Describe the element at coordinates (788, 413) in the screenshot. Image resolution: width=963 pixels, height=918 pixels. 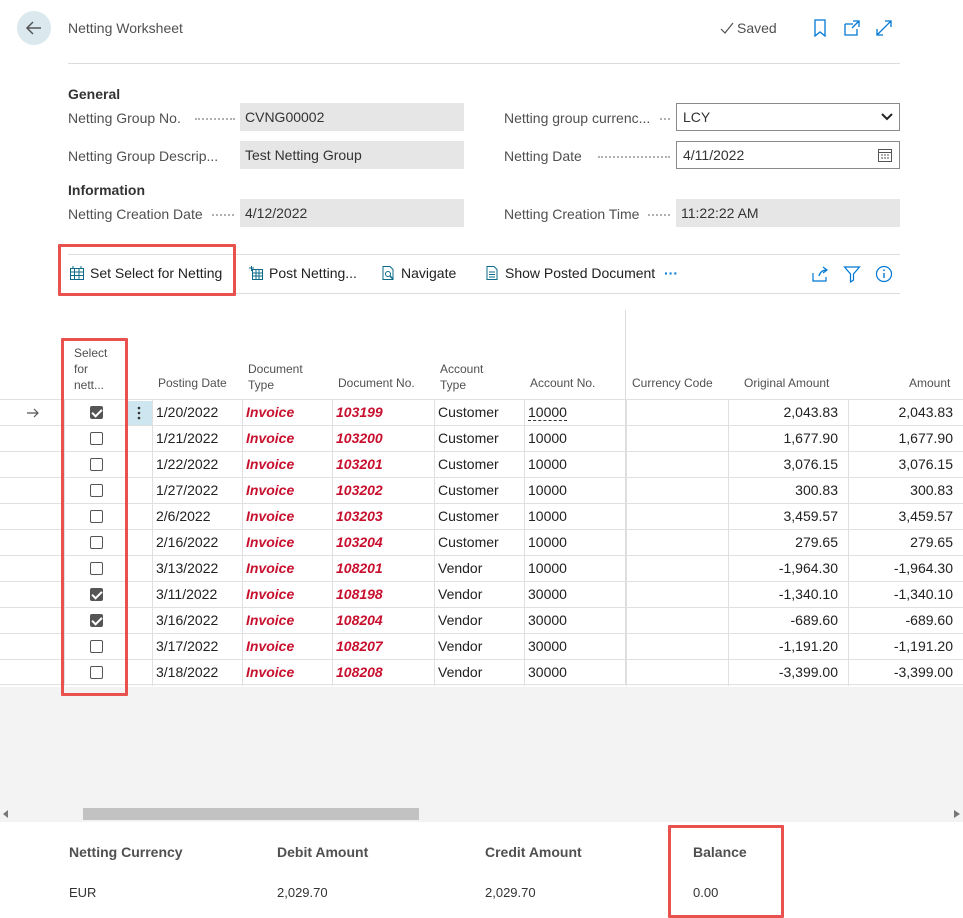
I see `original-amount-cell: 2,043.83` at that location.